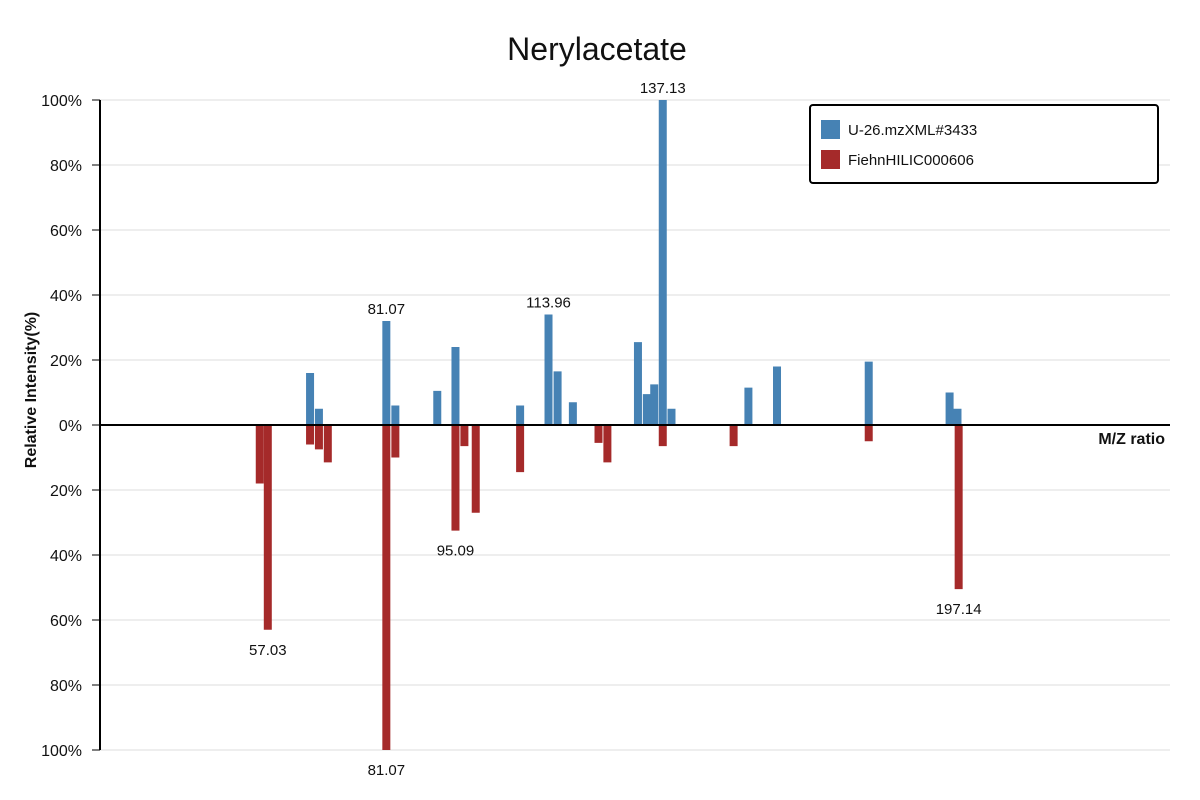 The image size is (1200, 800). What do you see at coordinates (31, 390) in the screenshot?
I see `y-axis-title: Relative Intensity(%)` at bounding box center [31, 390].